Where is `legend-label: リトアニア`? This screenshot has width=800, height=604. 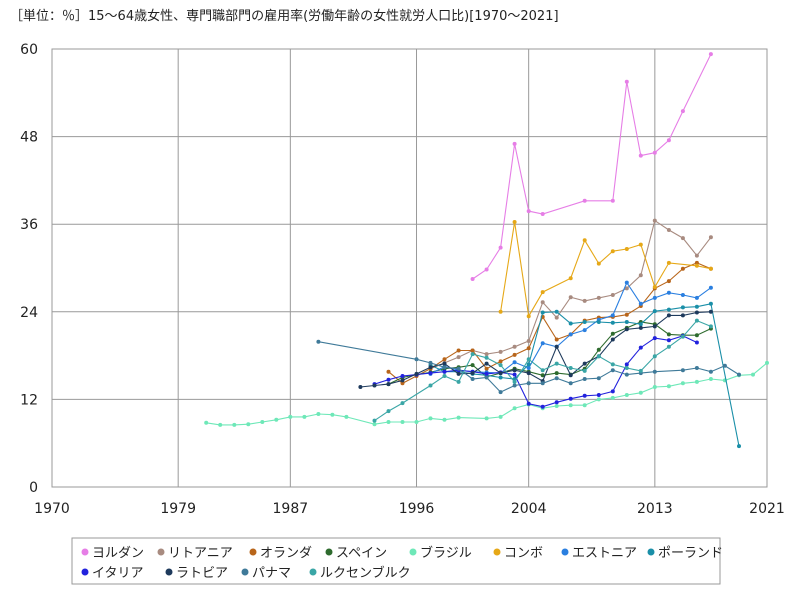
legend-label: リトアニア is located at coordinates (200, 553).